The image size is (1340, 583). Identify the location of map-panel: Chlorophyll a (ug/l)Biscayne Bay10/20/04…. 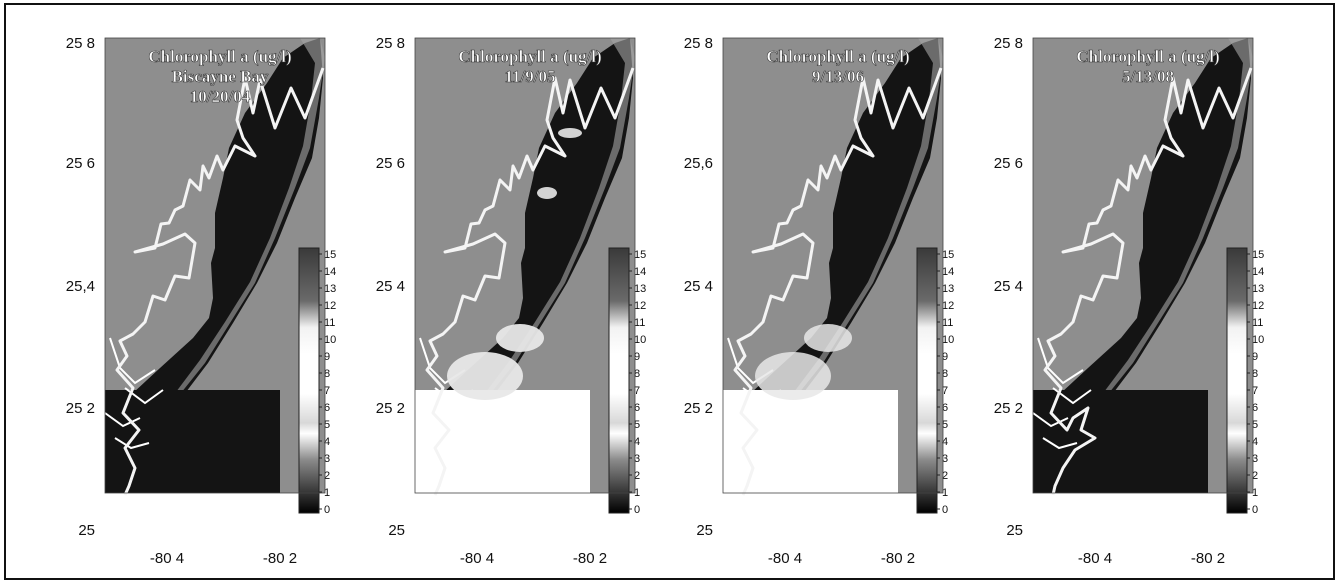
(220, 276).